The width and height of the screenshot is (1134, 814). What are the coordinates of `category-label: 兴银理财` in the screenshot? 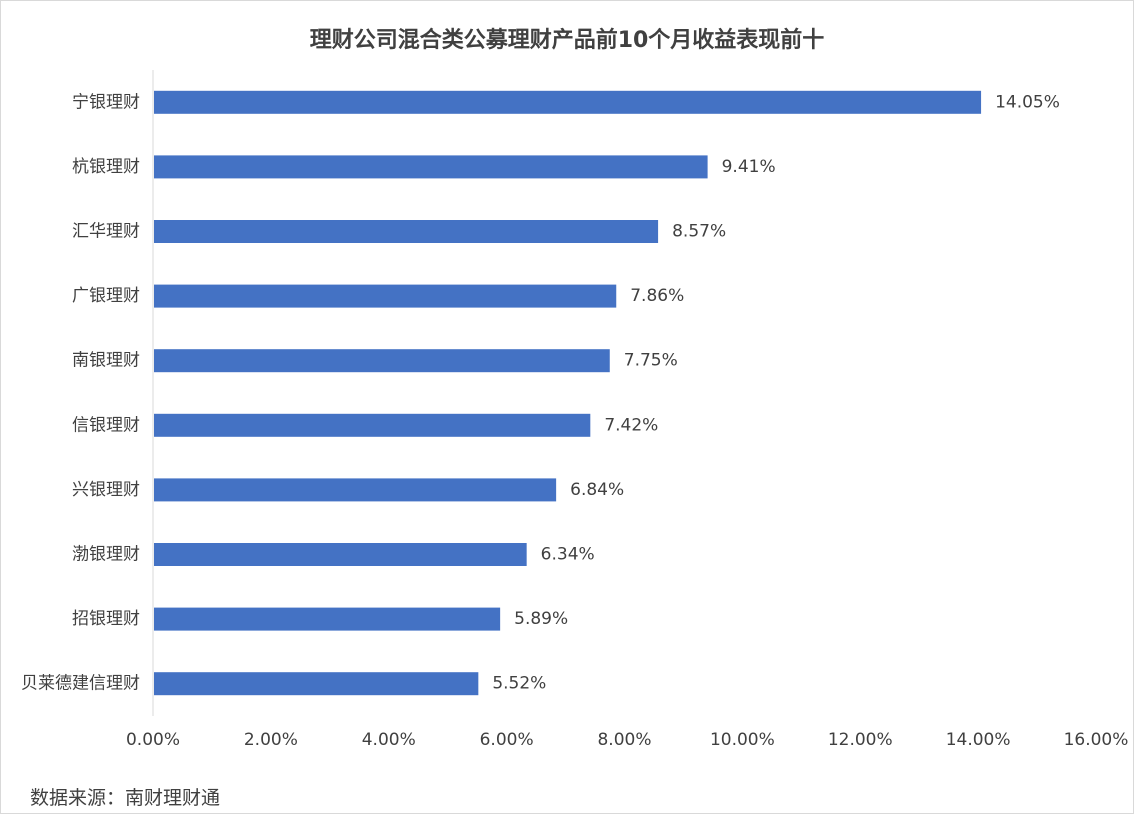 It's located at (106, 490).